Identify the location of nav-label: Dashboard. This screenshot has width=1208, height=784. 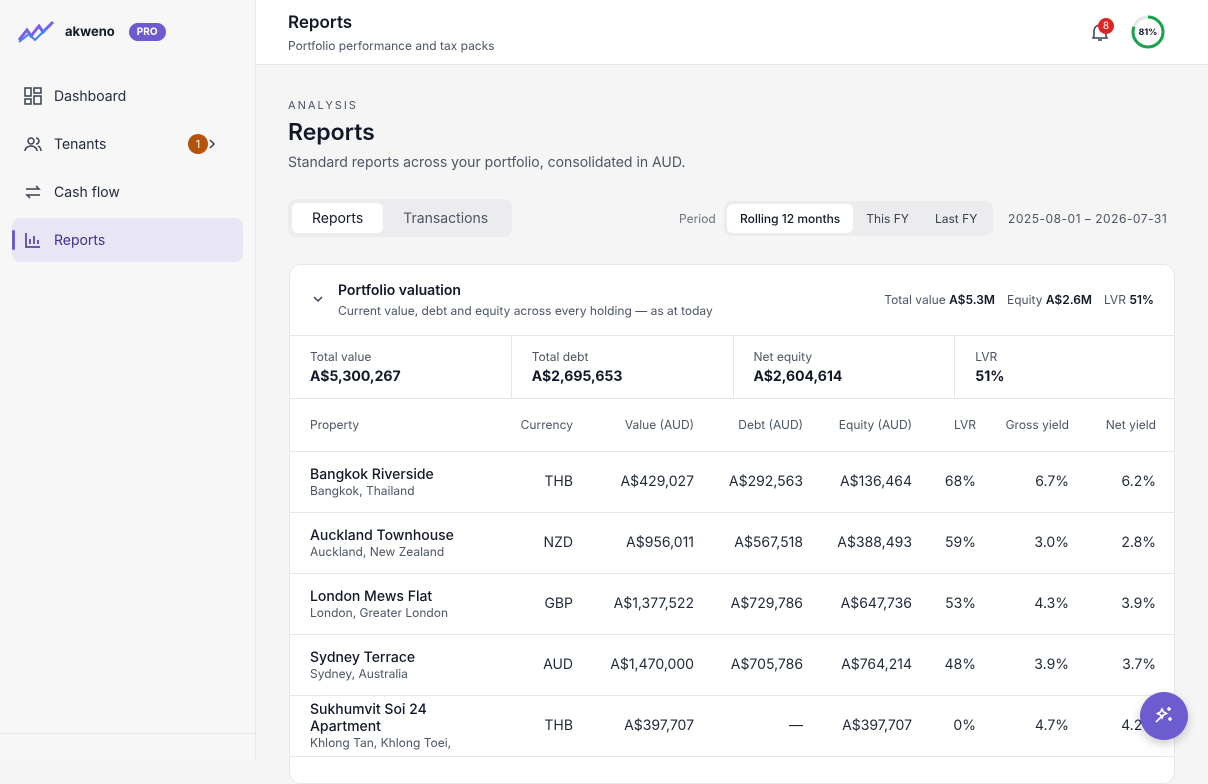
(90, 96).